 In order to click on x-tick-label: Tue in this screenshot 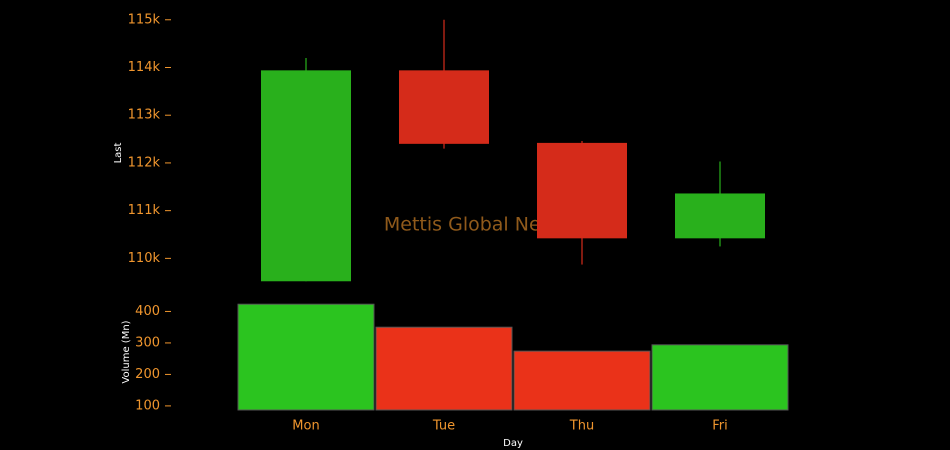, I will do `click(443, 426)`.